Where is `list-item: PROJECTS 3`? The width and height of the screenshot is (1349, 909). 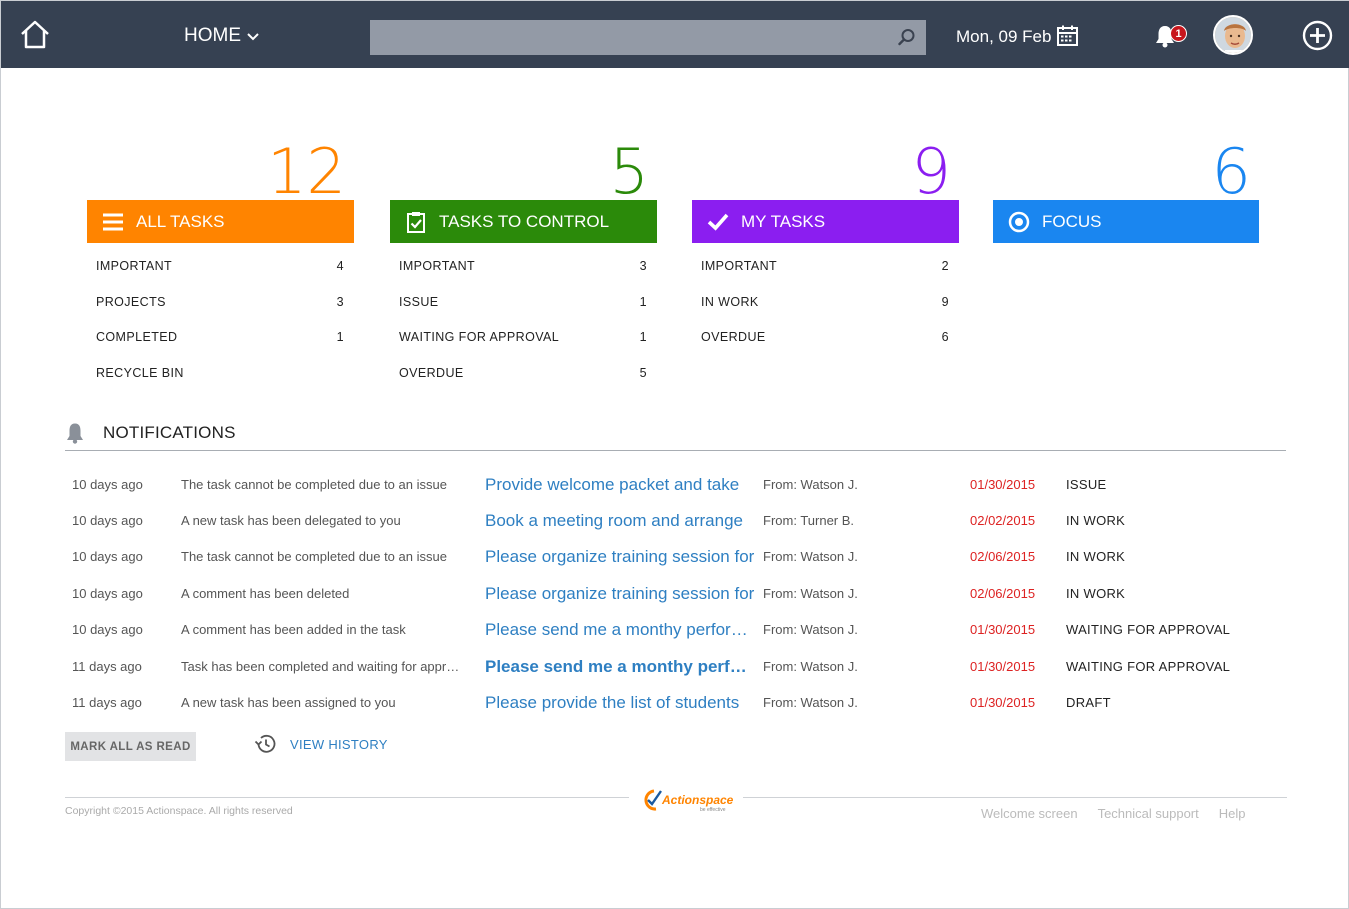
list-item: PROJECTS 3 is located at coordinates (220, 312).